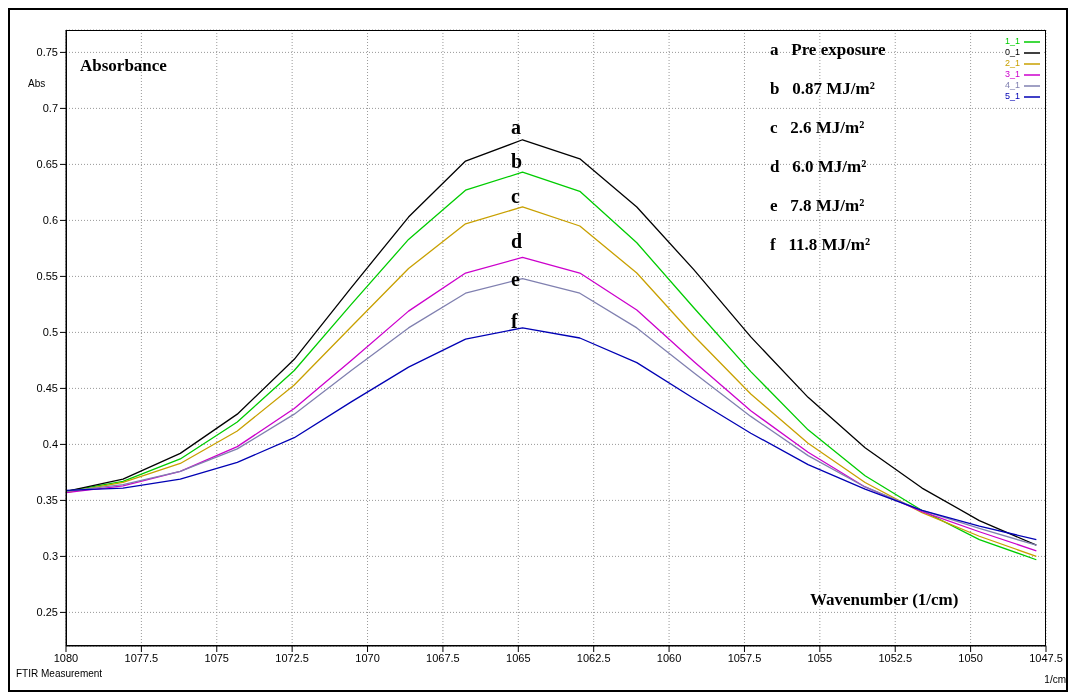 This screenshot has width=1078, height=694. I want to click on x-tick-label: 1065, so click(518, 657).